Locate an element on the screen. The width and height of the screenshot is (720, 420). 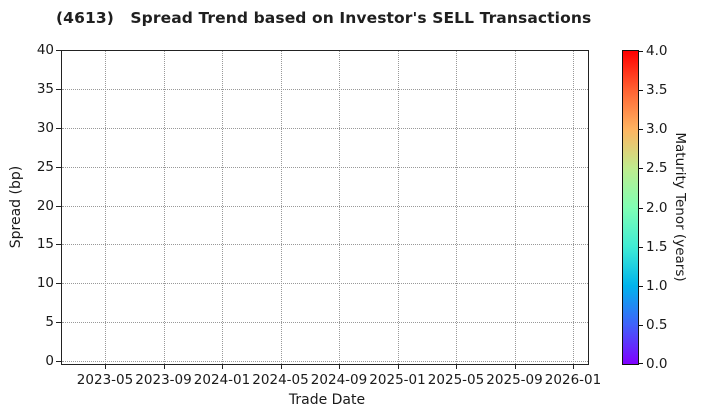
colorbar-tick-label: 1.5 is located at coordinates (657, 246).